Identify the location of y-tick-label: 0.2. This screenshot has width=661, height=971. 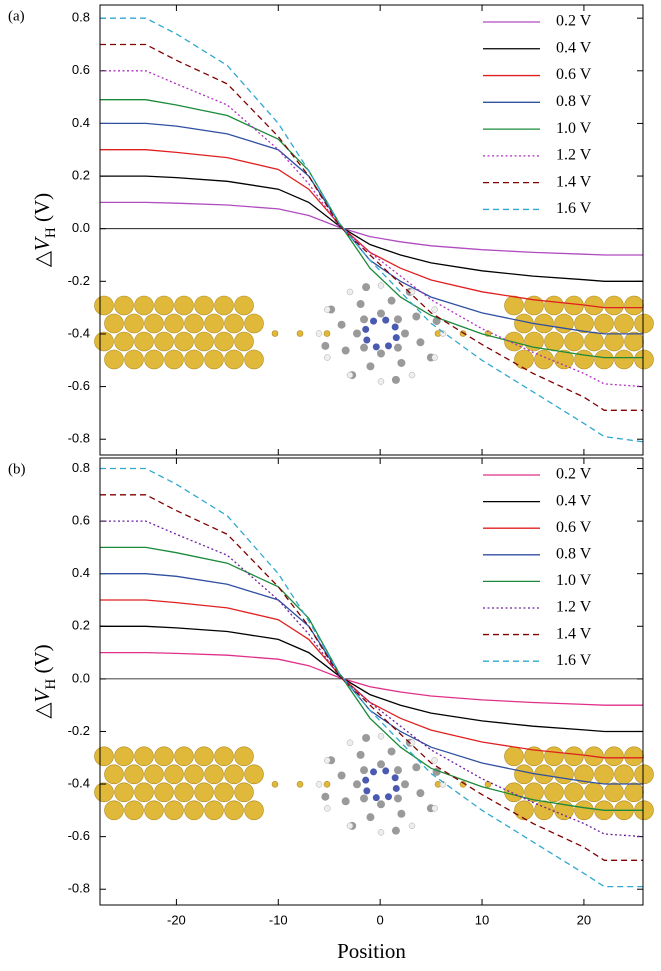
(81, 174).